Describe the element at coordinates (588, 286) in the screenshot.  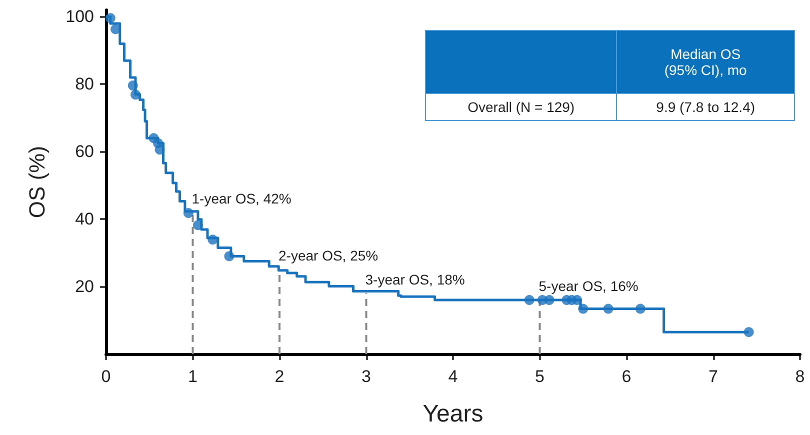
I see `annotation: 5-year OS, 16%` at that location.